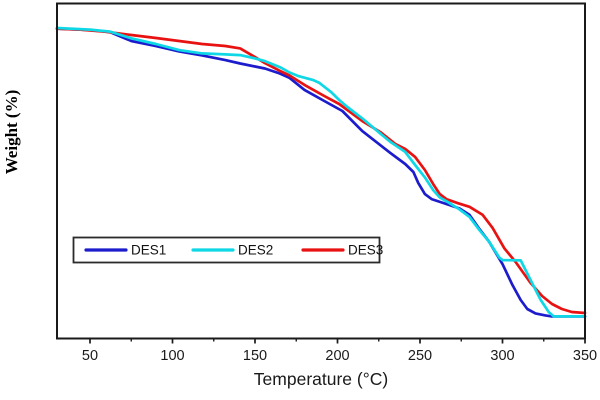 The width and height of the screenshot is (600, 400). I want to click on x-tick-label: 250, so click(420, 356).